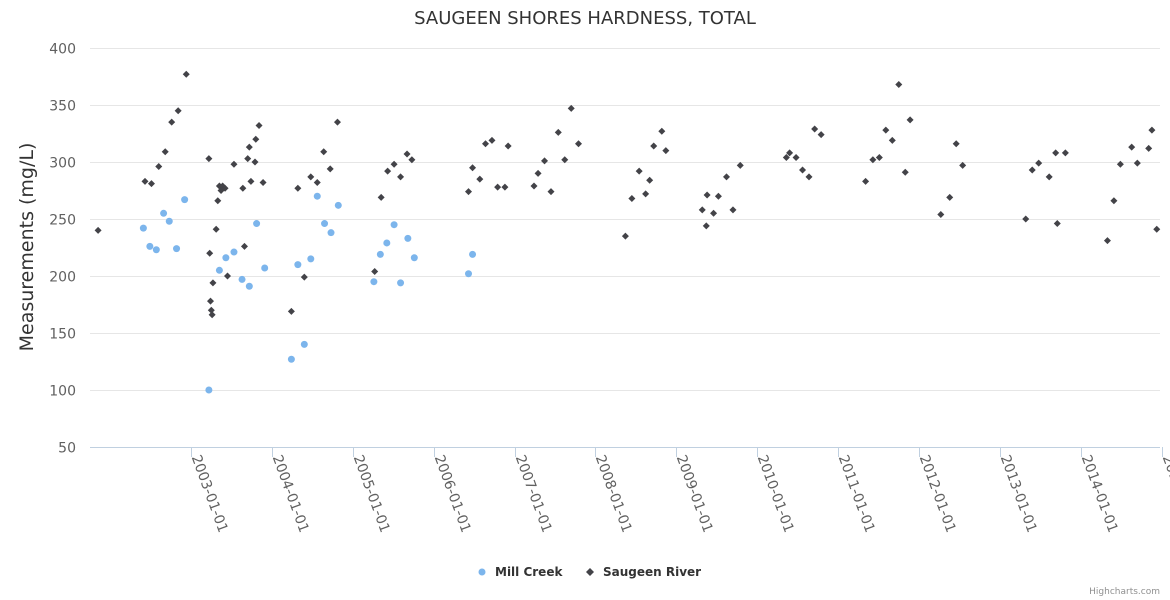  I want to click on legend-item-saugeen-river: Saugeen River, so click(643, 572).